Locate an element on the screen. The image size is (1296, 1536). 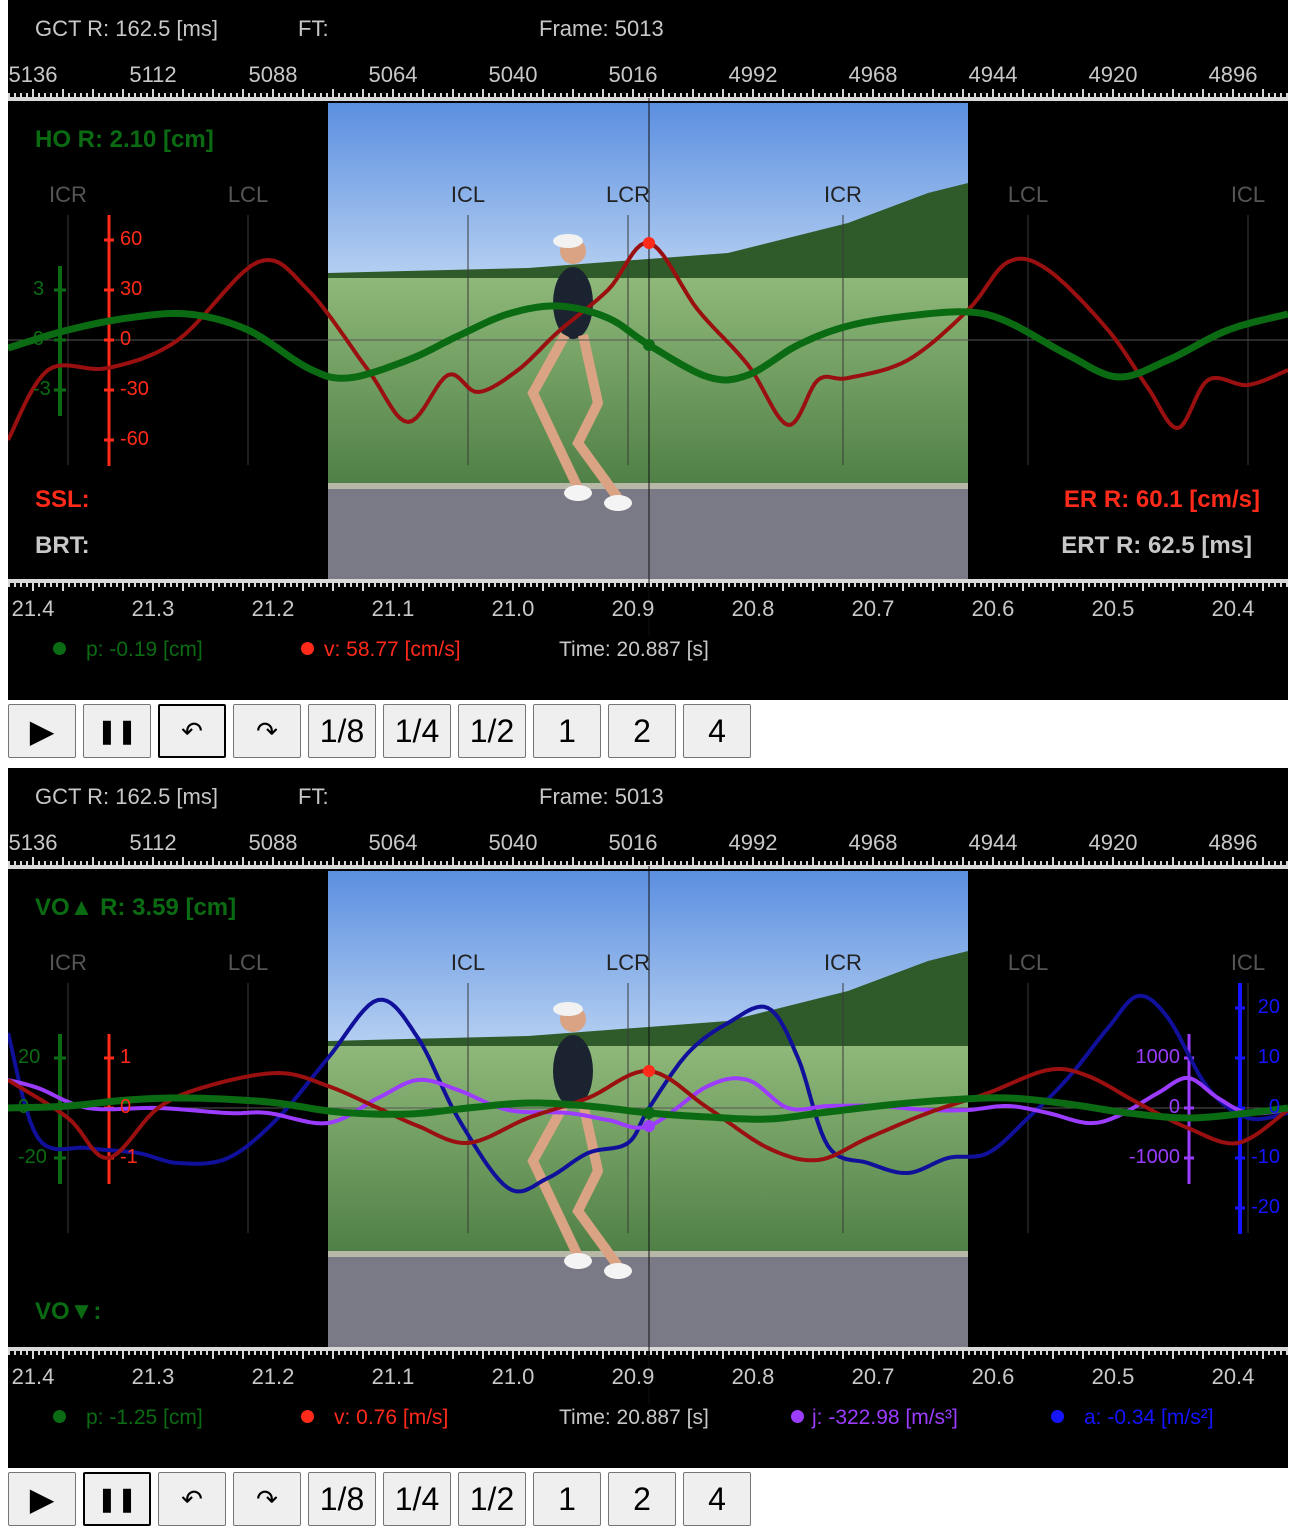
position-readout: p: -0.19 [cm] is located at coordinates (128, 650).